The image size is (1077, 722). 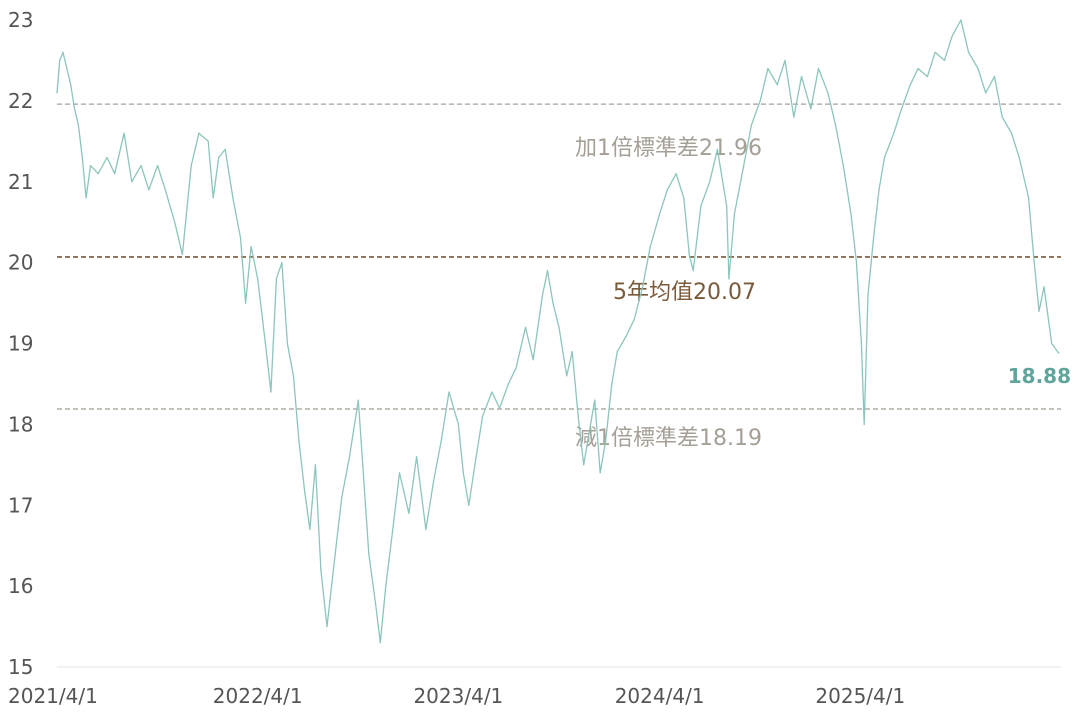 I want to click on y-tick-label: 16, so click(x=20, y=586).